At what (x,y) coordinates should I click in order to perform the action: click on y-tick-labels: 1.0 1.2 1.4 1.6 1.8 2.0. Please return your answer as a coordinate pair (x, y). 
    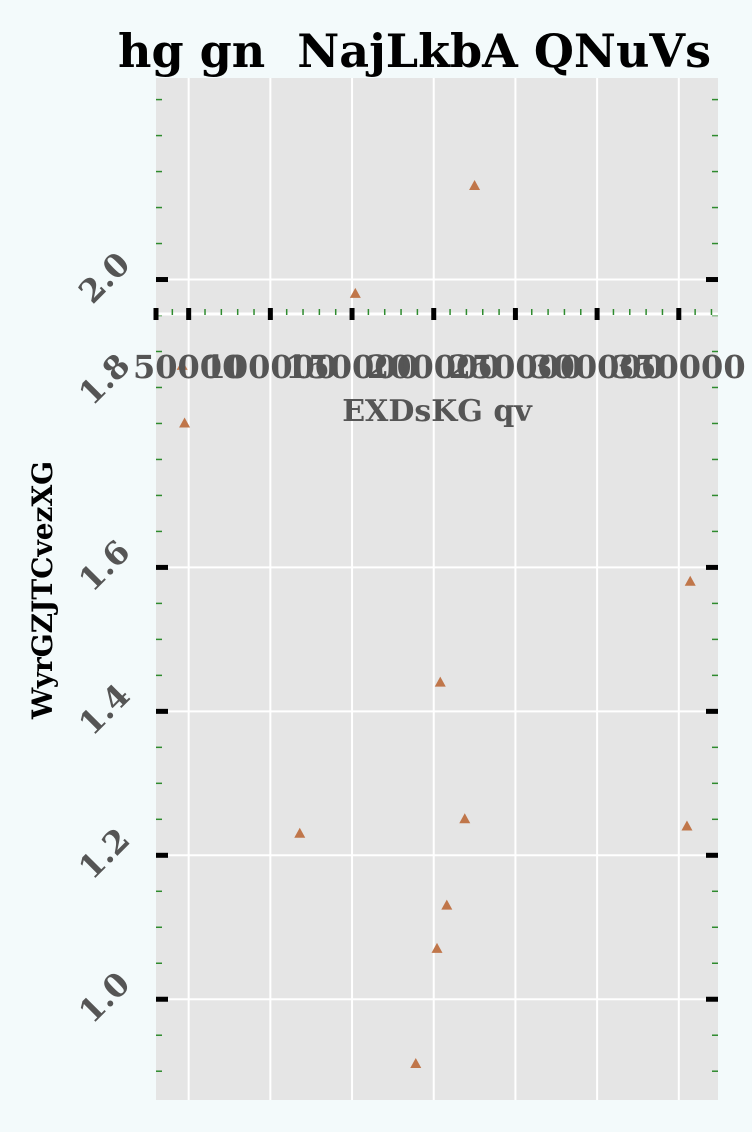
    Looking at the image, I should click on (104, 638).